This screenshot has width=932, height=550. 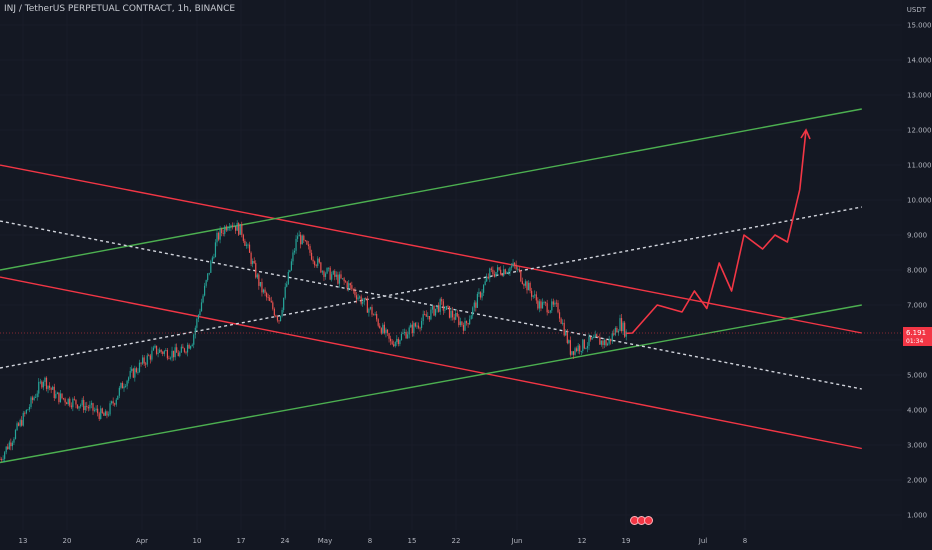 I want to click on projection-arrowhead, so click(x=805, y=134).